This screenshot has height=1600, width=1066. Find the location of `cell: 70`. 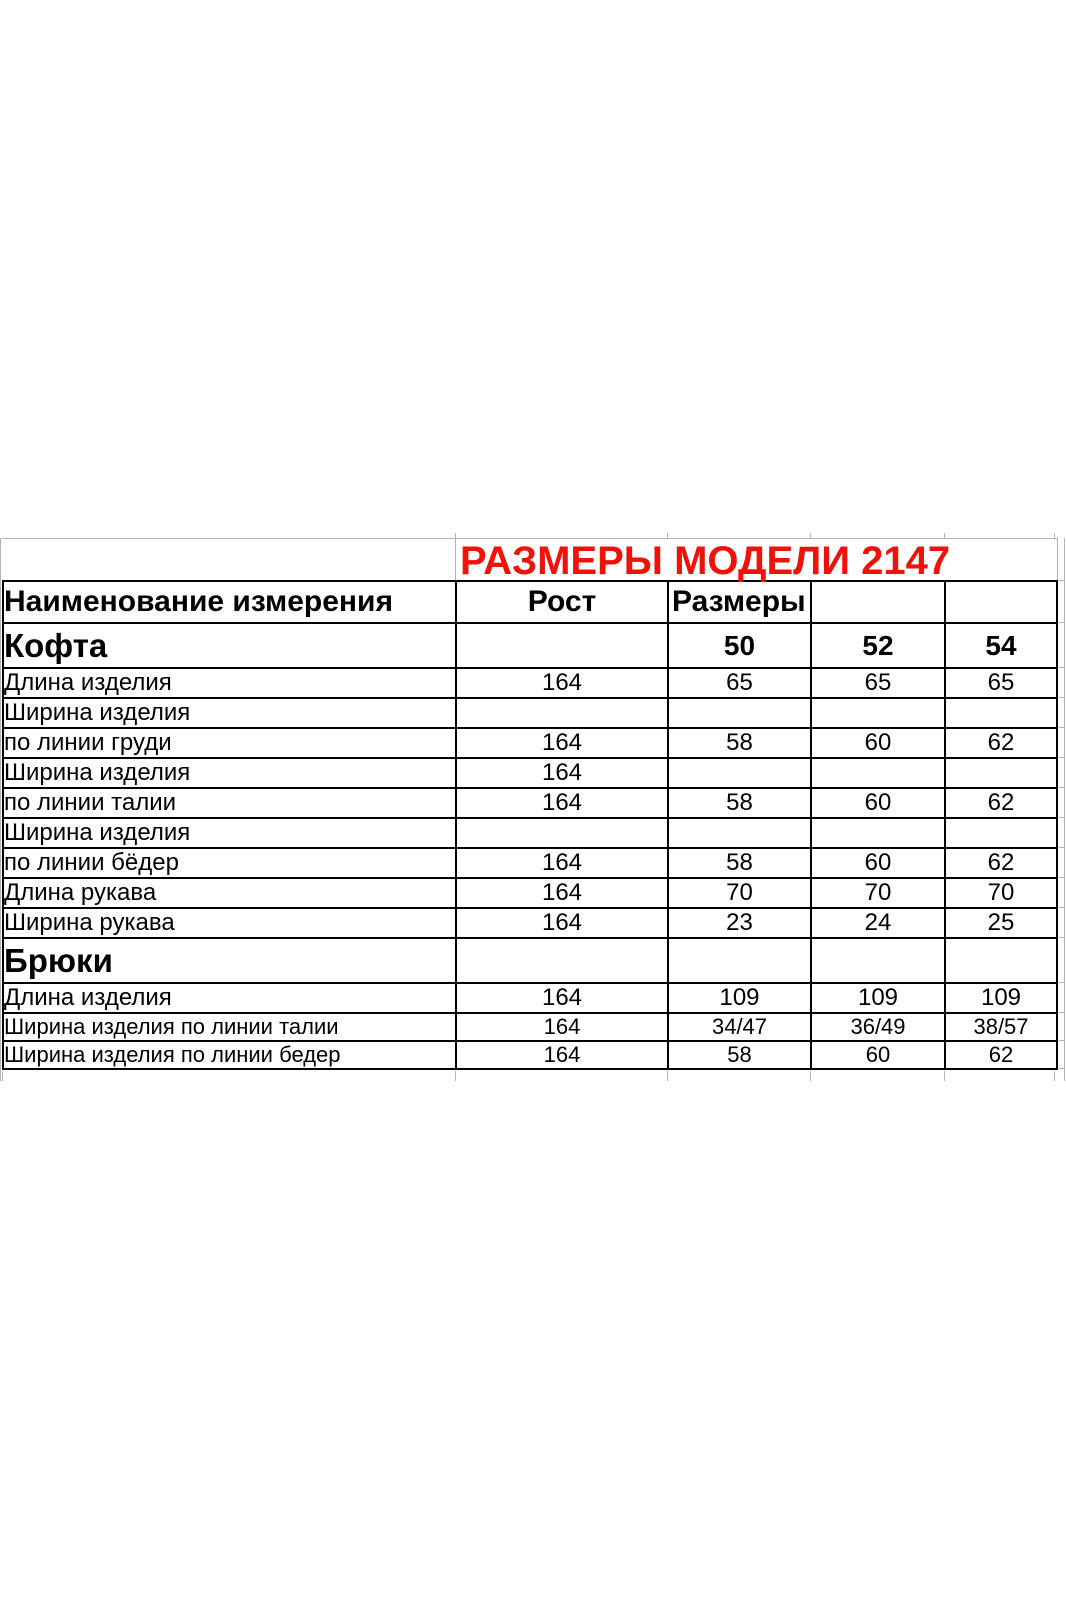

cell: 70 is located at coordinates (739, 893).